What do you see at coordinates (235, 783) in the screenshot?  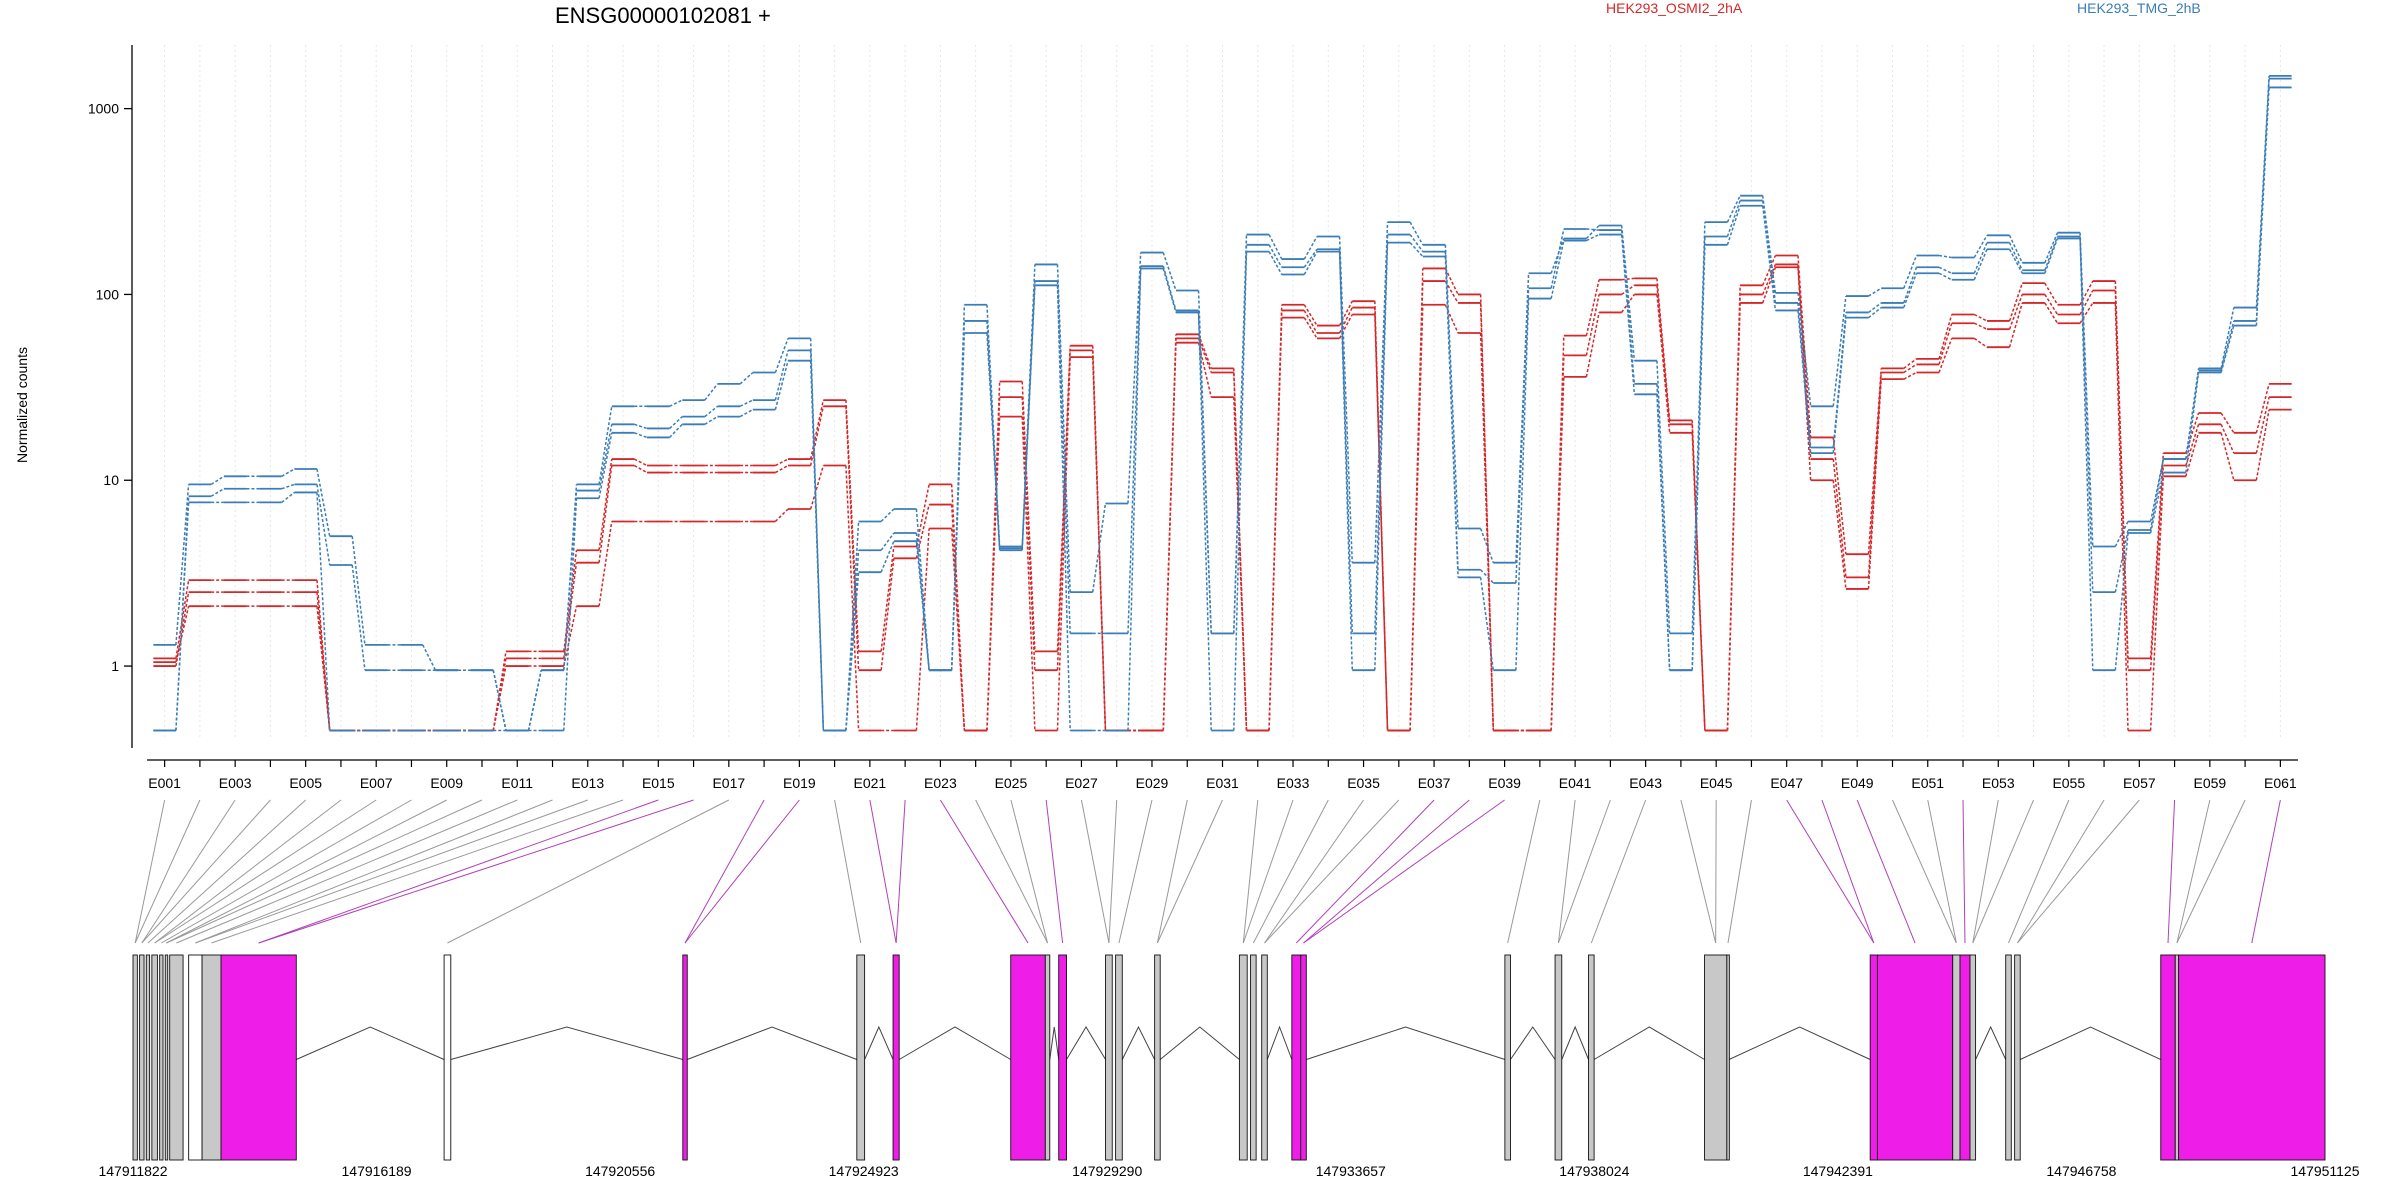 I see `x-tick-label: E003` at bounding box center [235, 783].